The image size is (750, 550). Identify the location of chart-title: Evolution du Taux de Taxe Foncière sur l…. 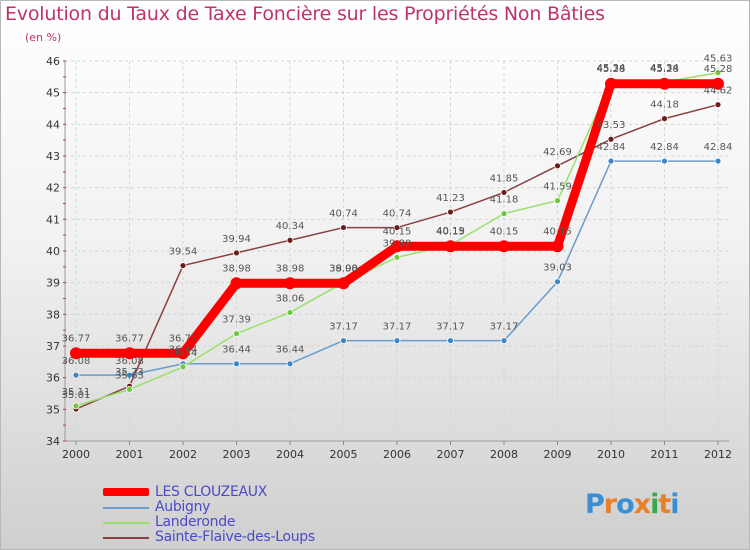
(305, 14).